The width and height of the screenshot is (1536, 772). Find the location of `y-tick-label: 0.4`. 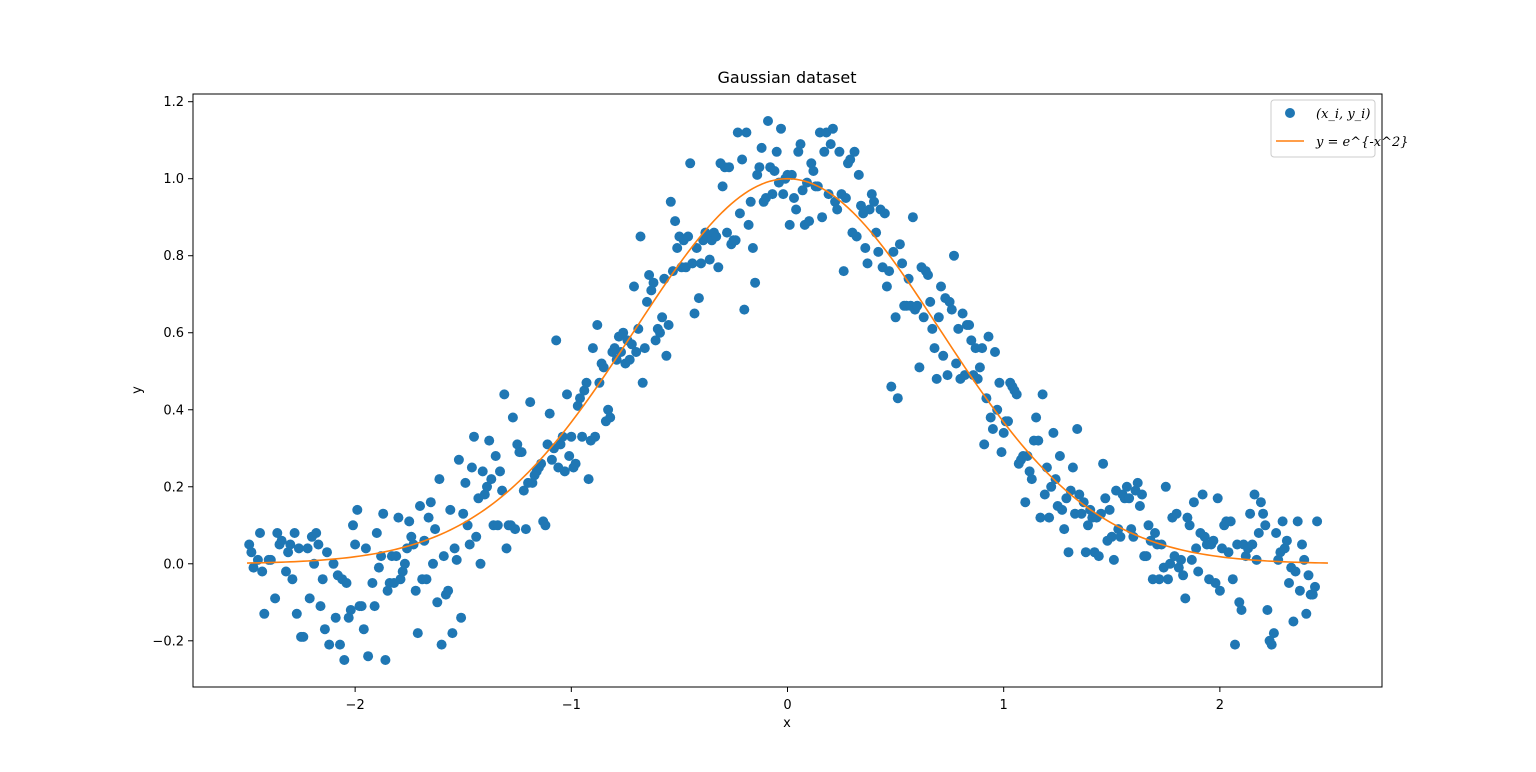

y-tick-label: 0.4 is located at coordinates (173, 410).